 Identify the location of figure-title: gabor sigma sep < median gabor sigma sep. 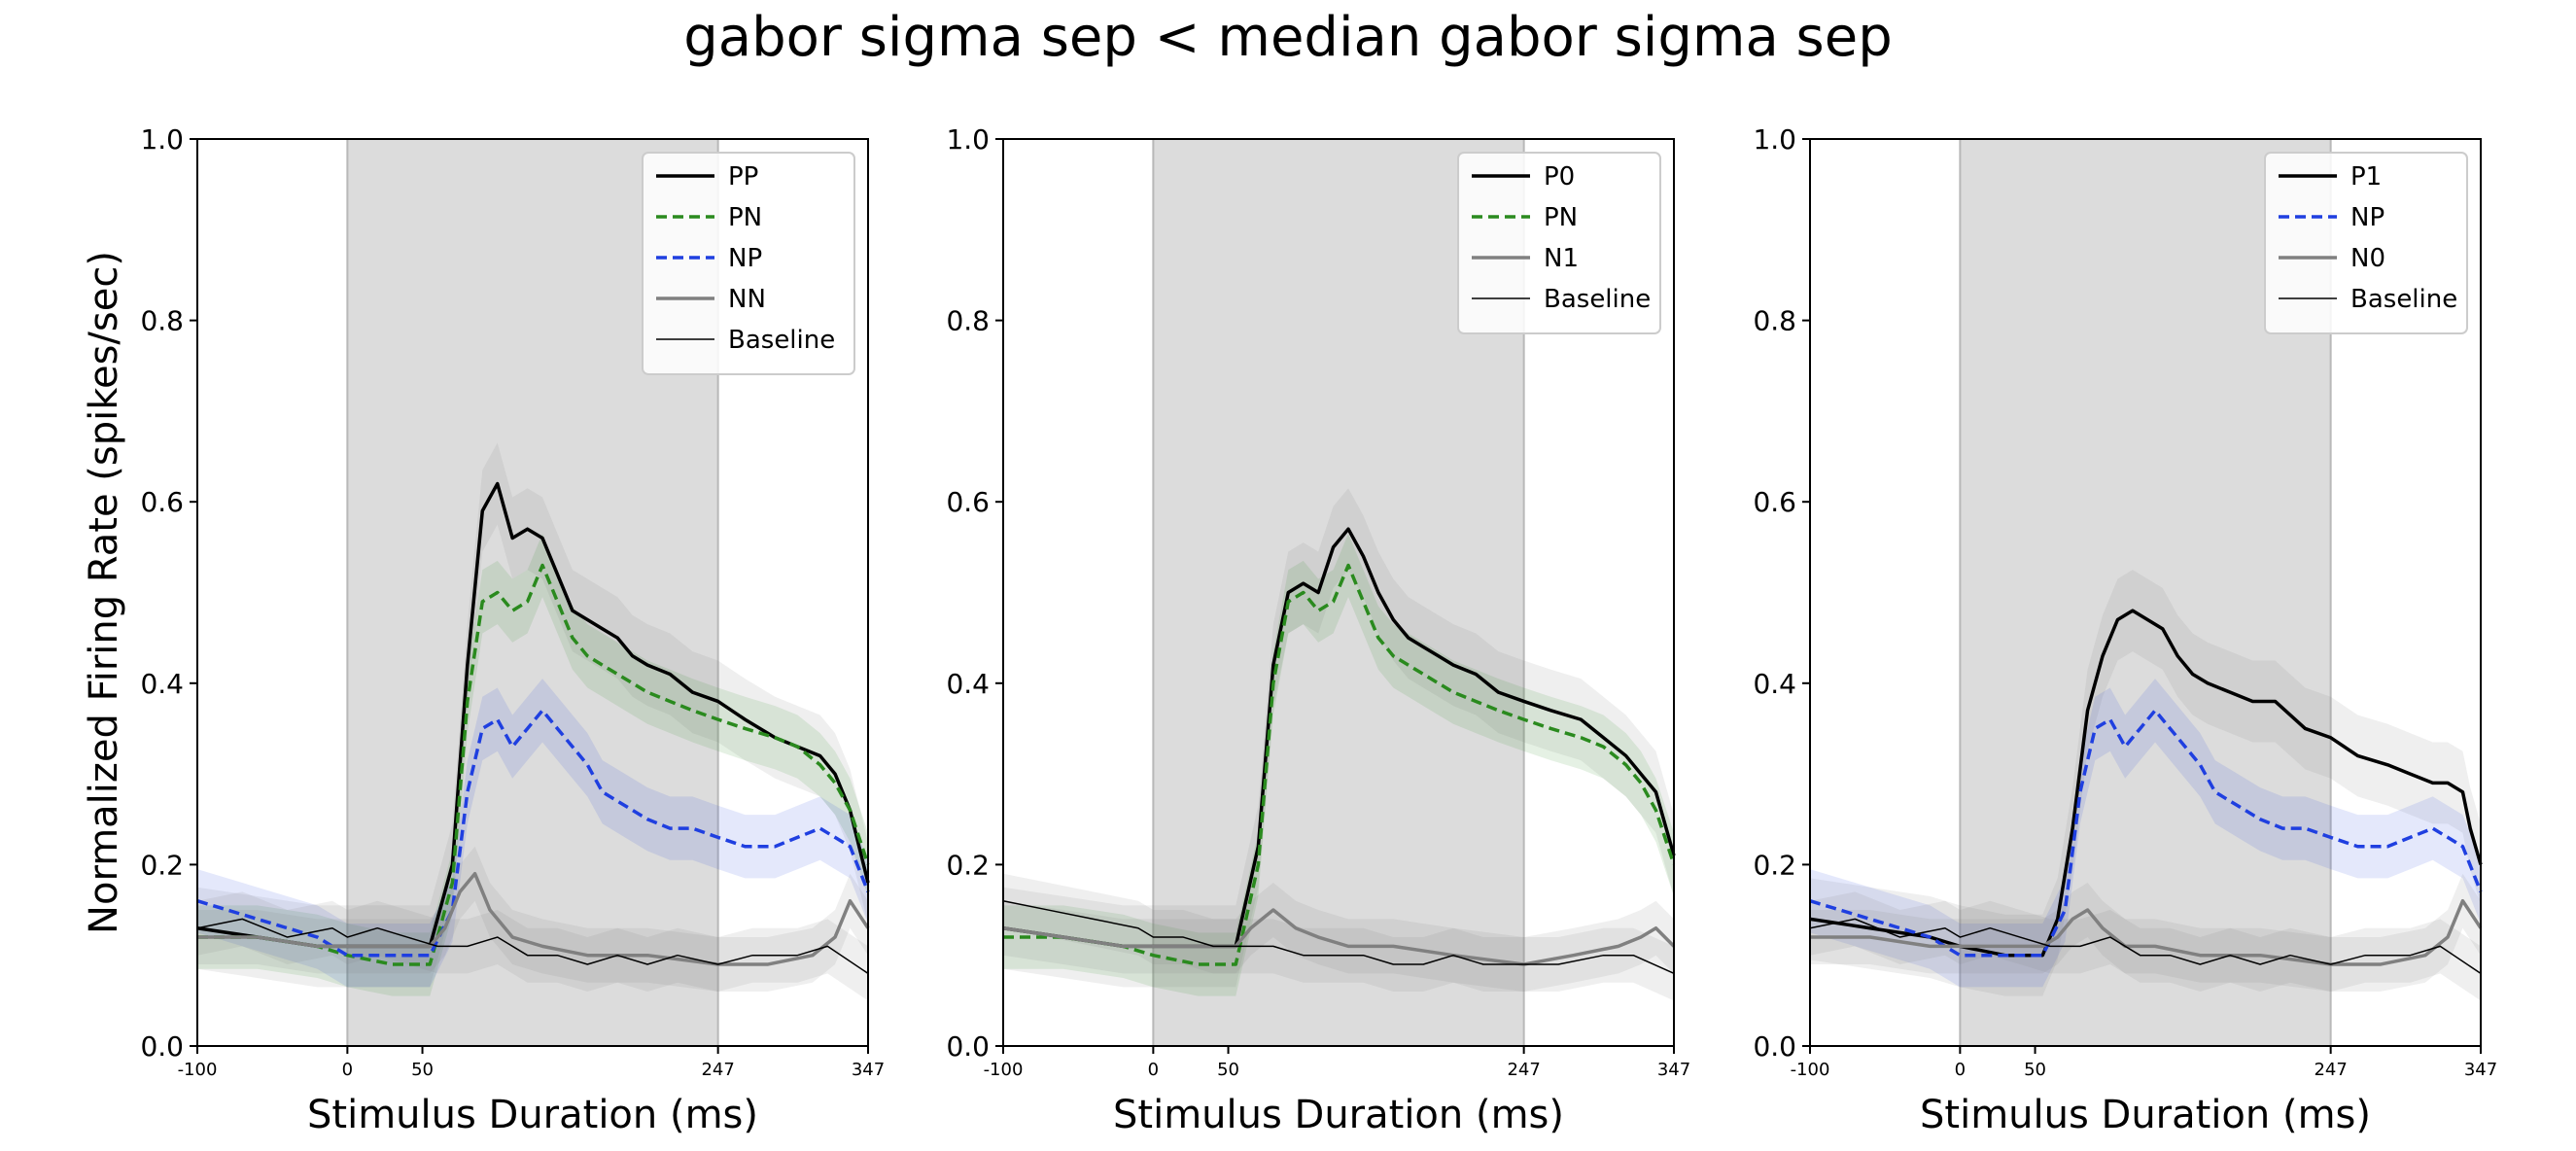
(1288, 37).